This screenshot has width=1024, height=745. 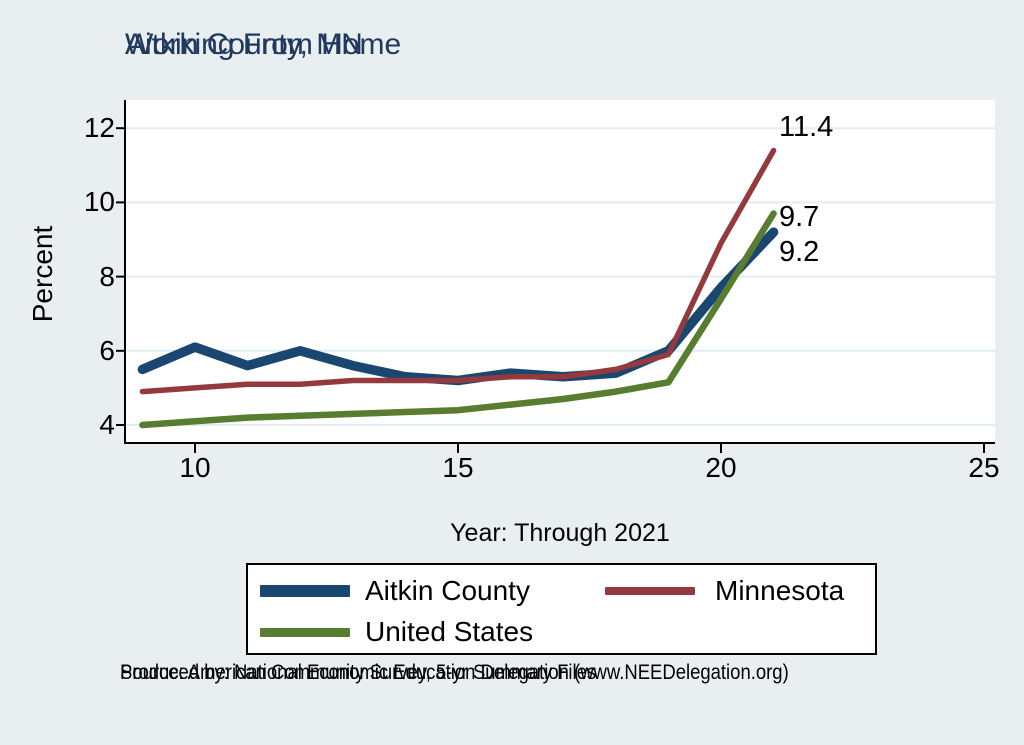 I want to click on legend-label-united-states: United States, so click(x=449, y=631).